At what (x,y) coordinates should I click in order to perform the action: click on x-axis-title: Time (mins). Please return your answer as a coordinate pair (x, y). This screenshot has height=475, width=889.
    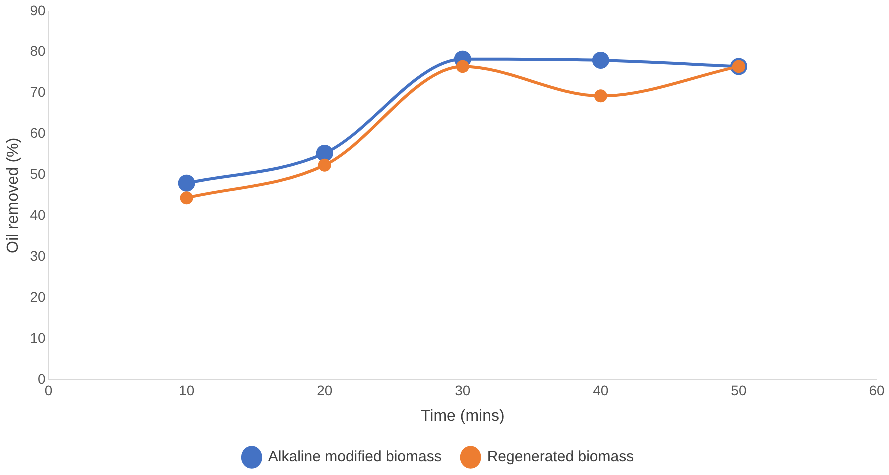
    Looking at the image, I should click on (462, 416).